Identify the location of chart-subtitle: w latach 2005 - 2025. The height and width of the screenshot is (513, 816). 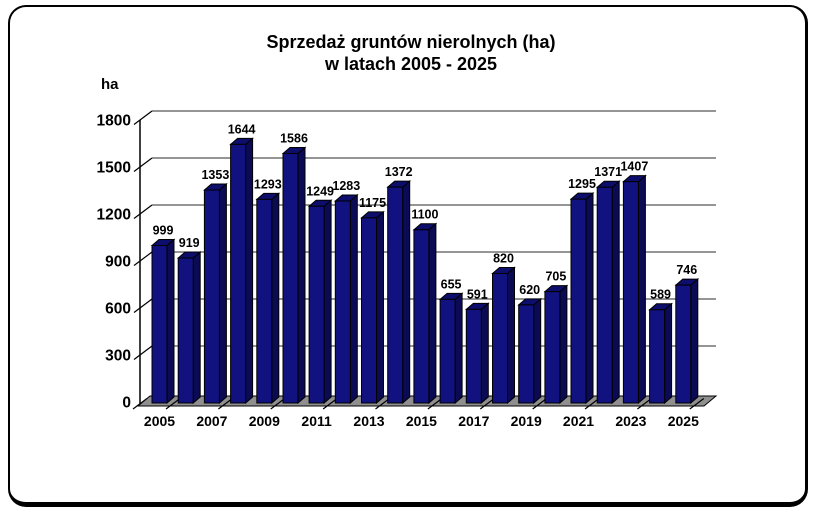
(411, 64).